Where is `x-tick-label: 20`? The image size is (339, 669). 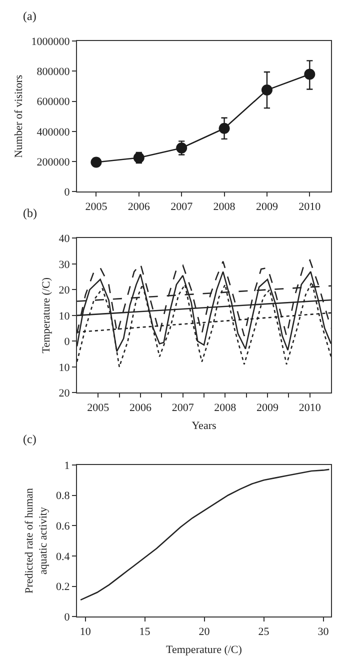 x-tick-label: 20 is located at coordinates (204, 632).